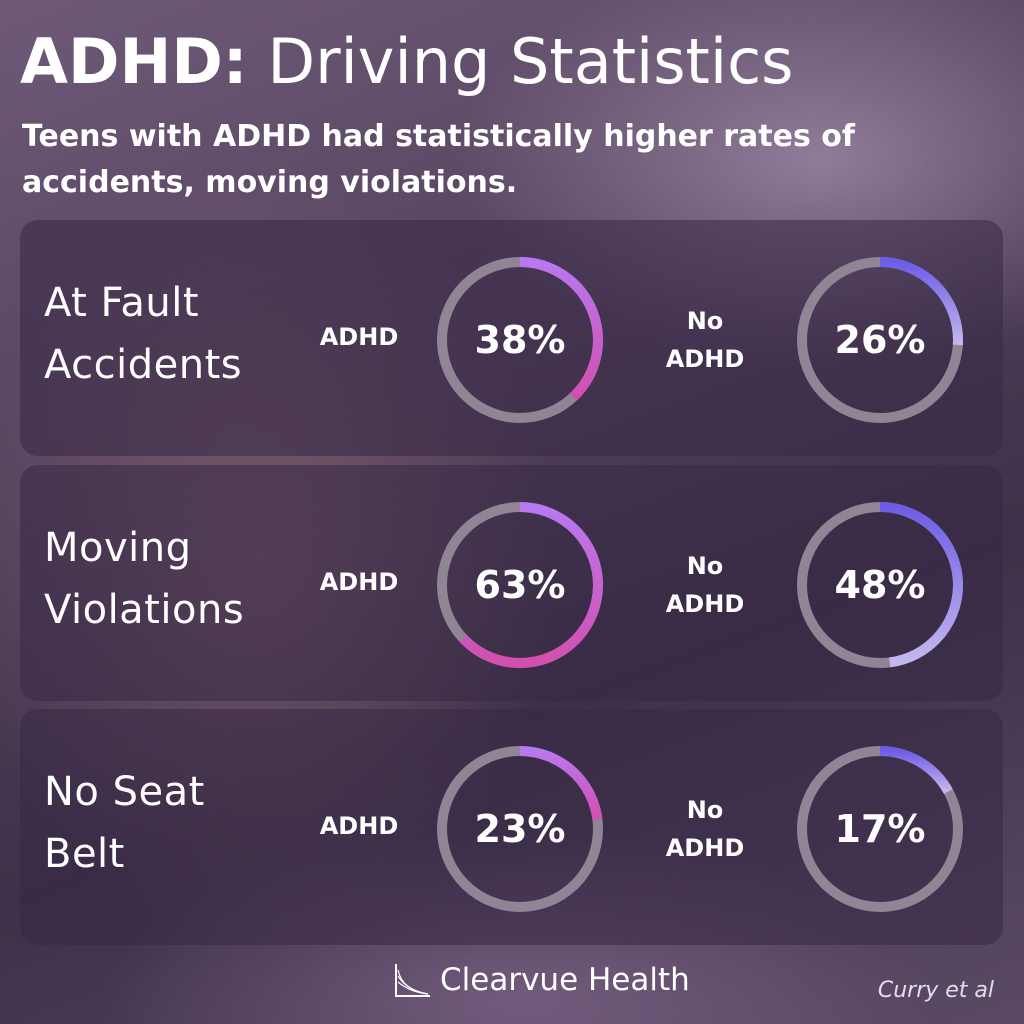 This screenshot has width=1024, height=1024. I want to click on donut-adhd: 38%, so click(520, 340).